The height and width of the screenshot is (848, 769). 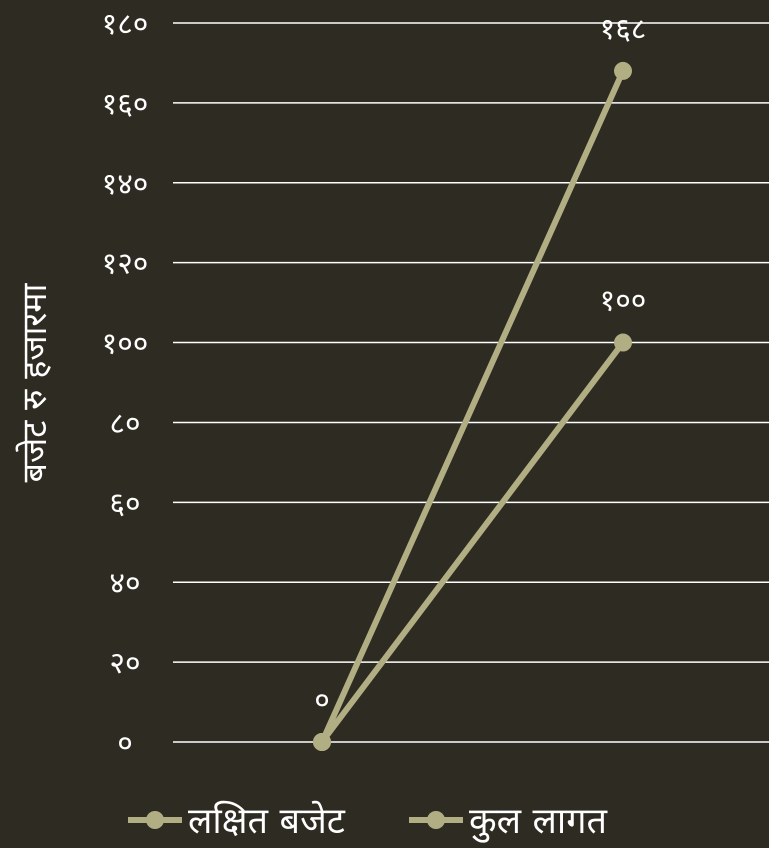 What do you see at coordinates (125, 184) in the screenshot?
I see `y-tick-label: १४०` at bounding box center [125, 184].